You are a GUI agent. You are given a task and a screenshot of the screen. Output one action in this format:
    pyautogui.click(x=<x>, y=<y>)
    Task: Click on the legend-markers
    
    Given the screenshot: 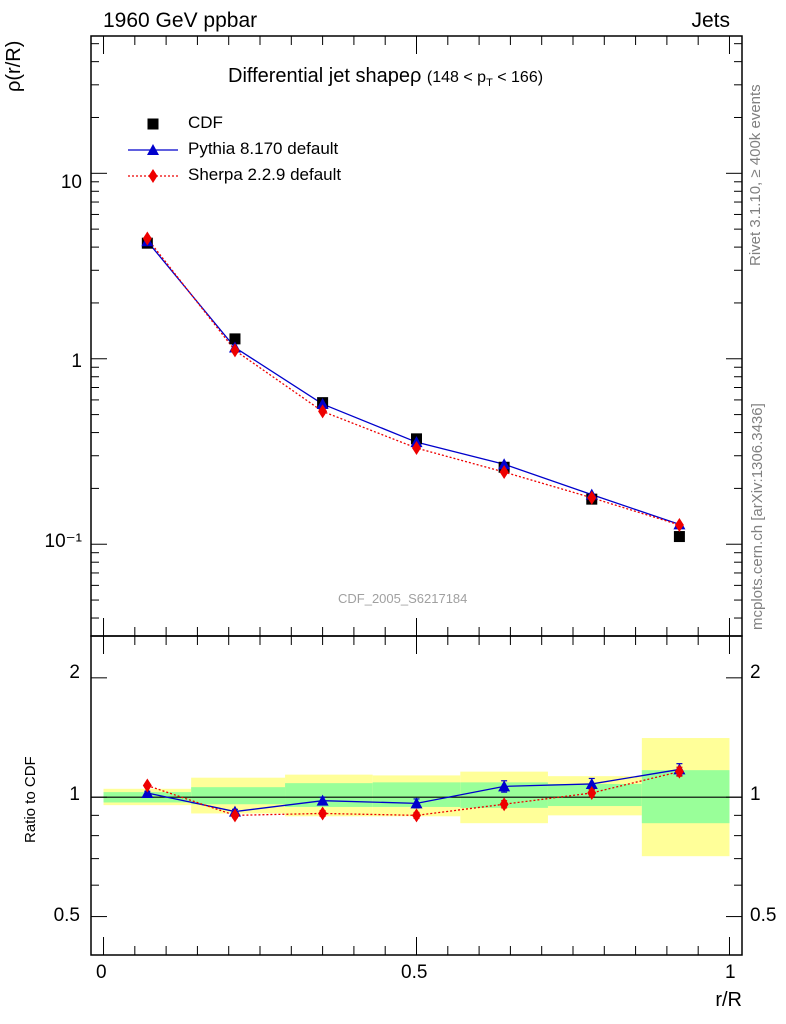 What is the action you would take?
    pyautogui.click(x=153, y=150)
    